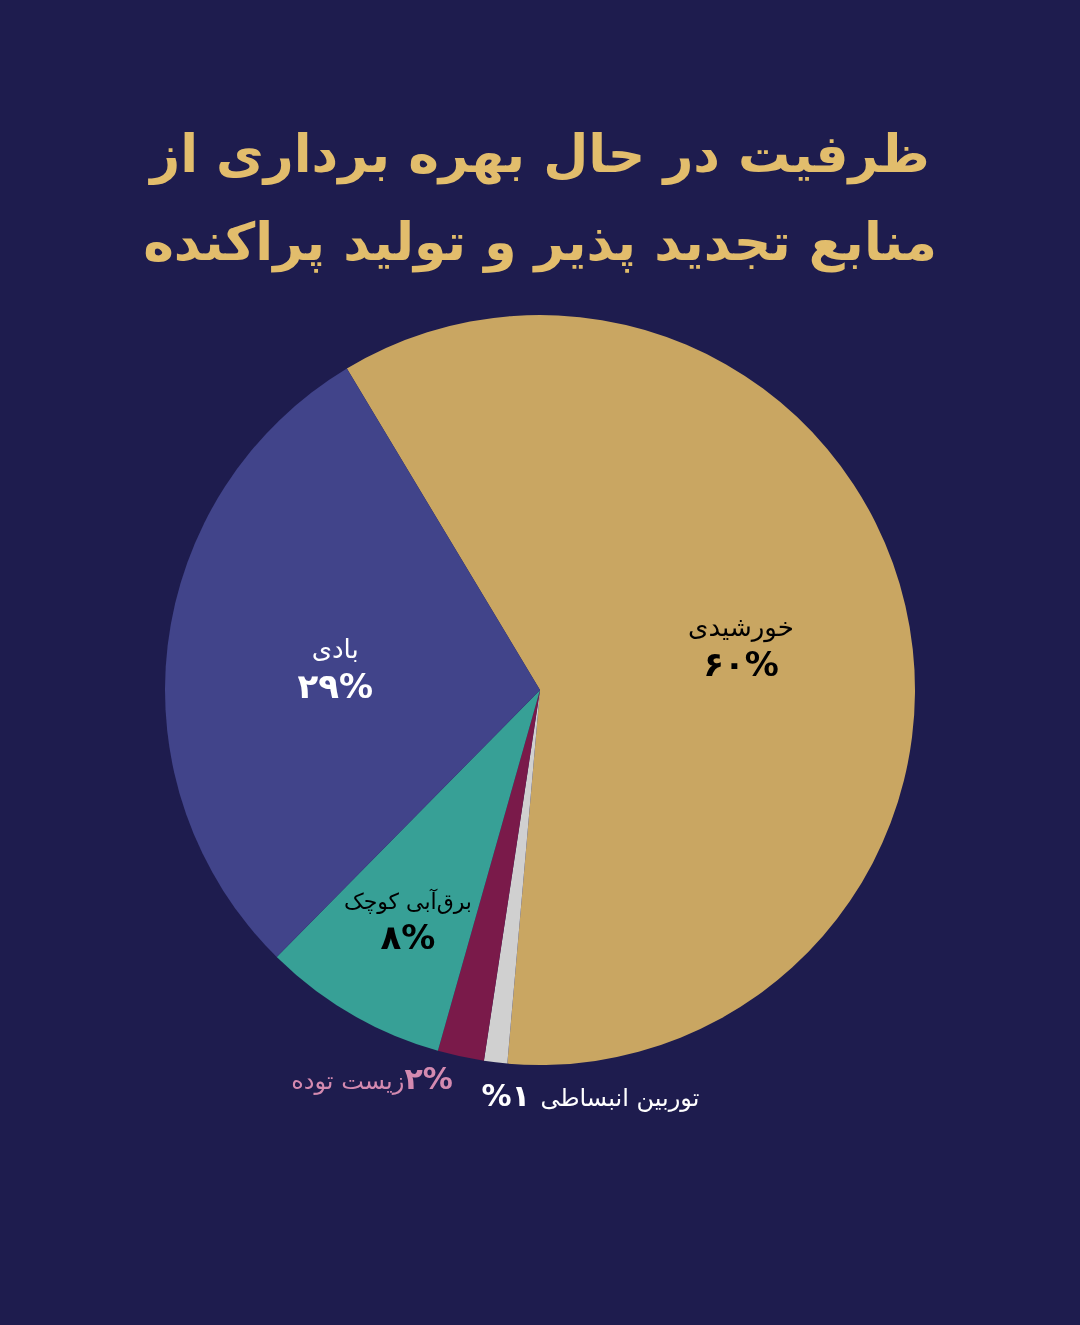 Image resolution: width=1080 pixels, height=1325 pixels. I want to click on slice-label: برق‌آبی کوچک, so click(407, 900).